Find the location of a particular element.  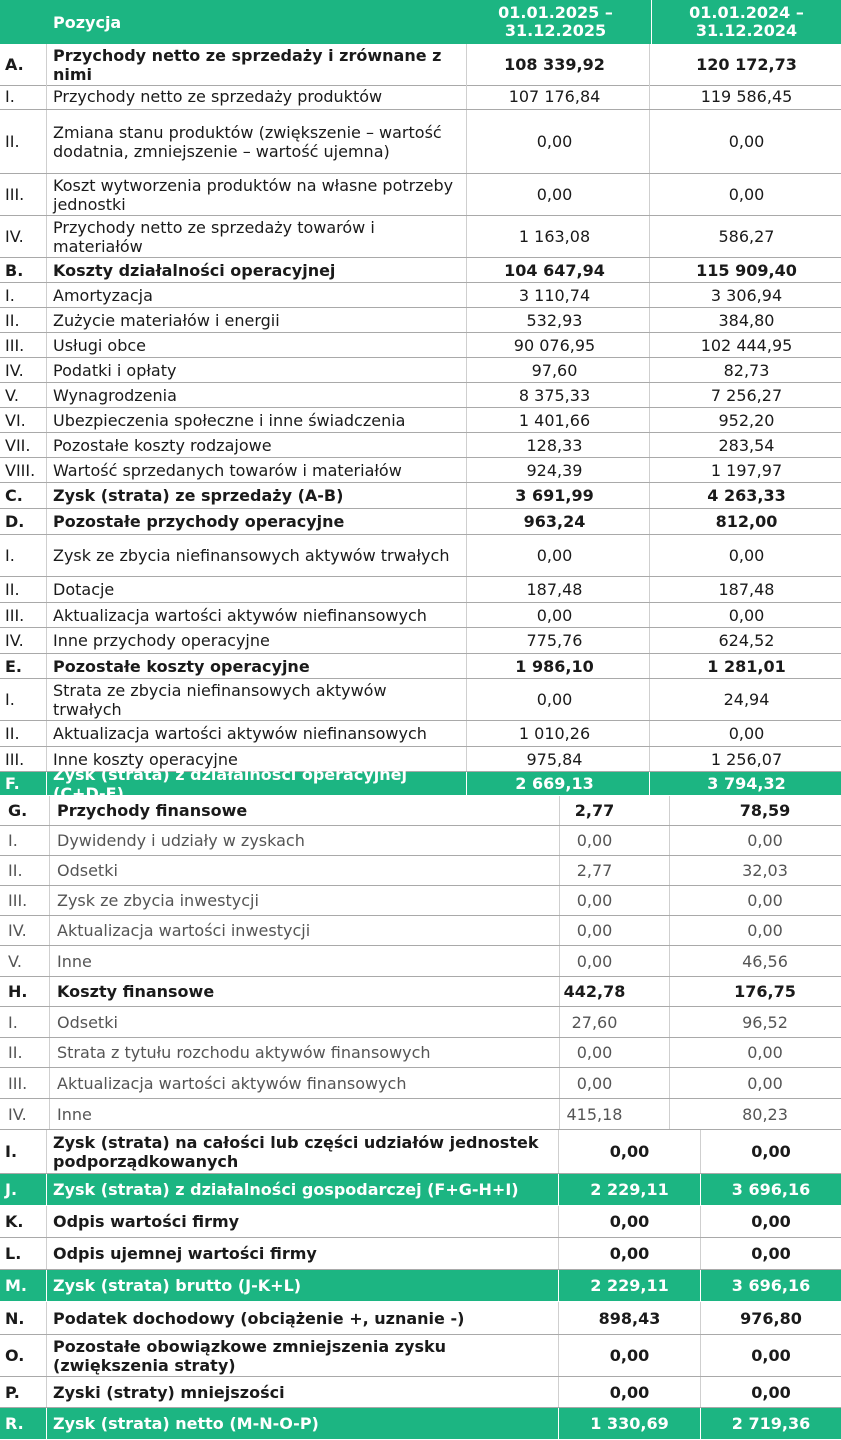

row-number: O. is located at coordinates (23, 1355).